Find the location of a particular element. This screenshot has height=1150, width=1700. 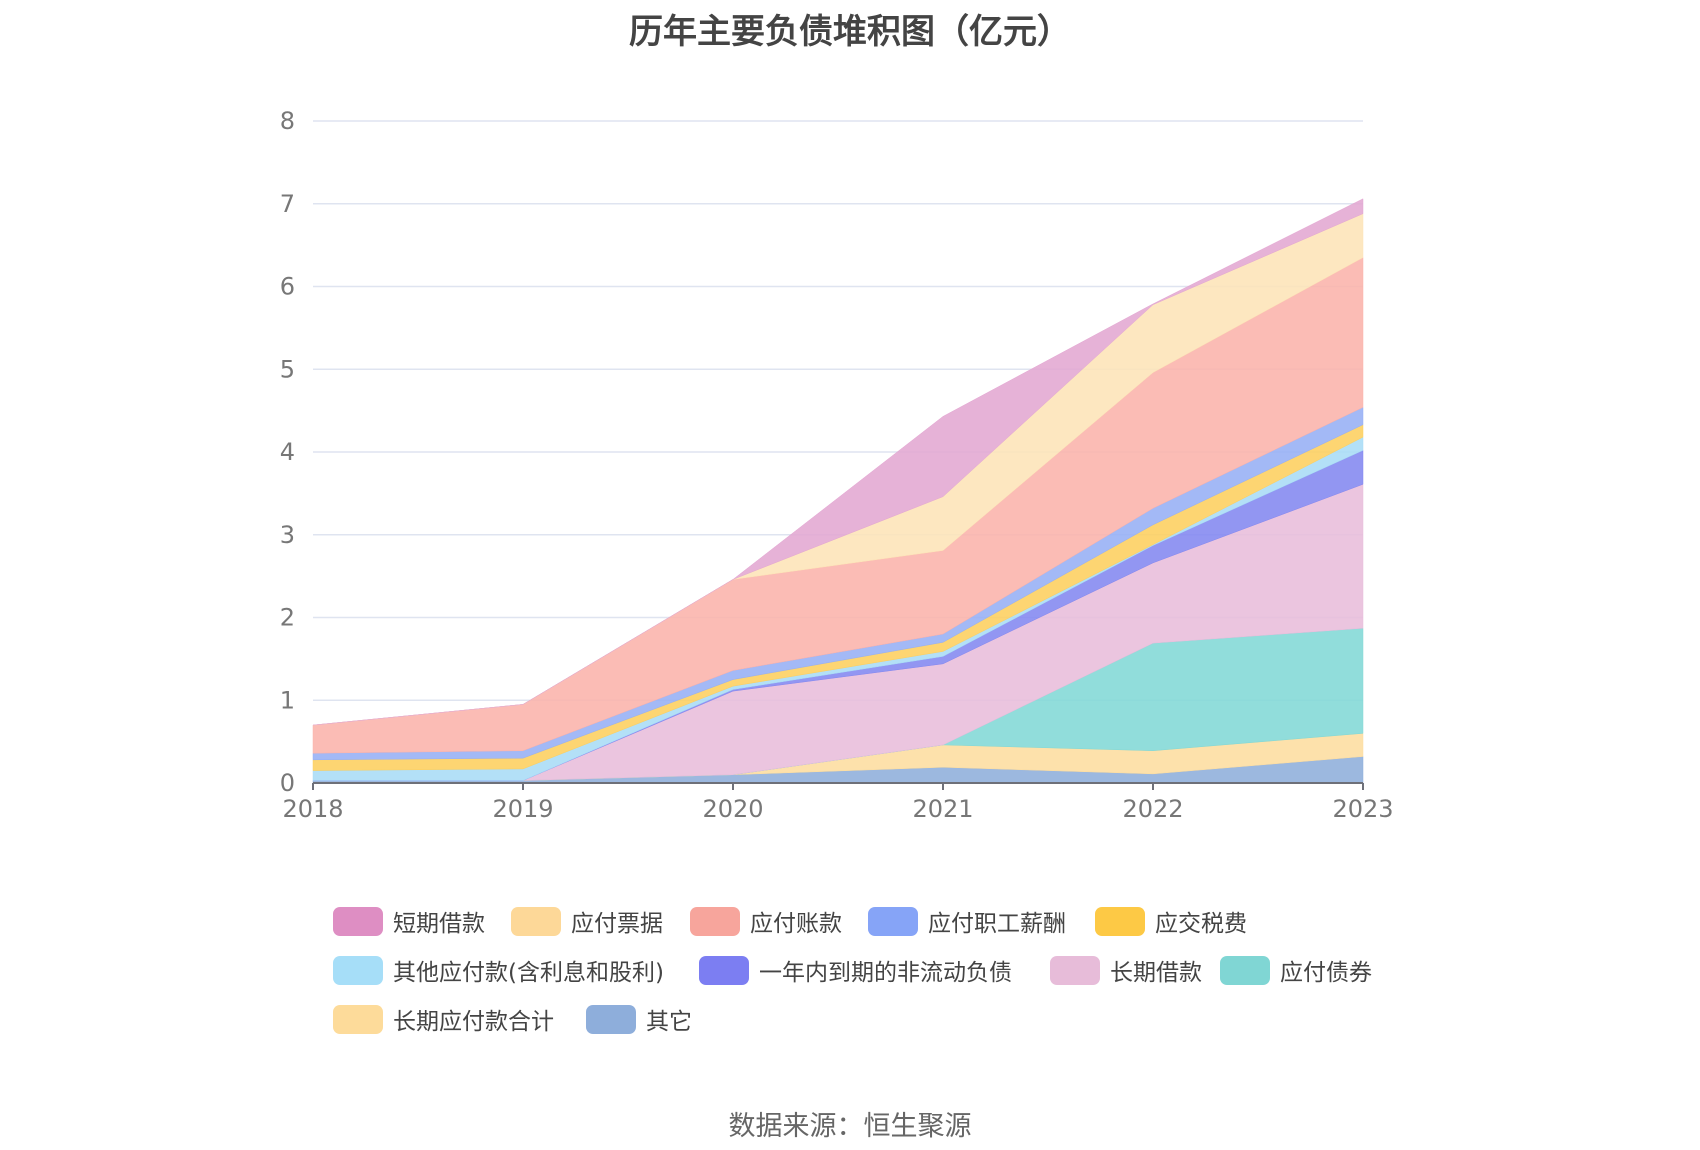

legend-item-长期应付款合计: 长期应付款合计 is located at coordinates (443, 1019).